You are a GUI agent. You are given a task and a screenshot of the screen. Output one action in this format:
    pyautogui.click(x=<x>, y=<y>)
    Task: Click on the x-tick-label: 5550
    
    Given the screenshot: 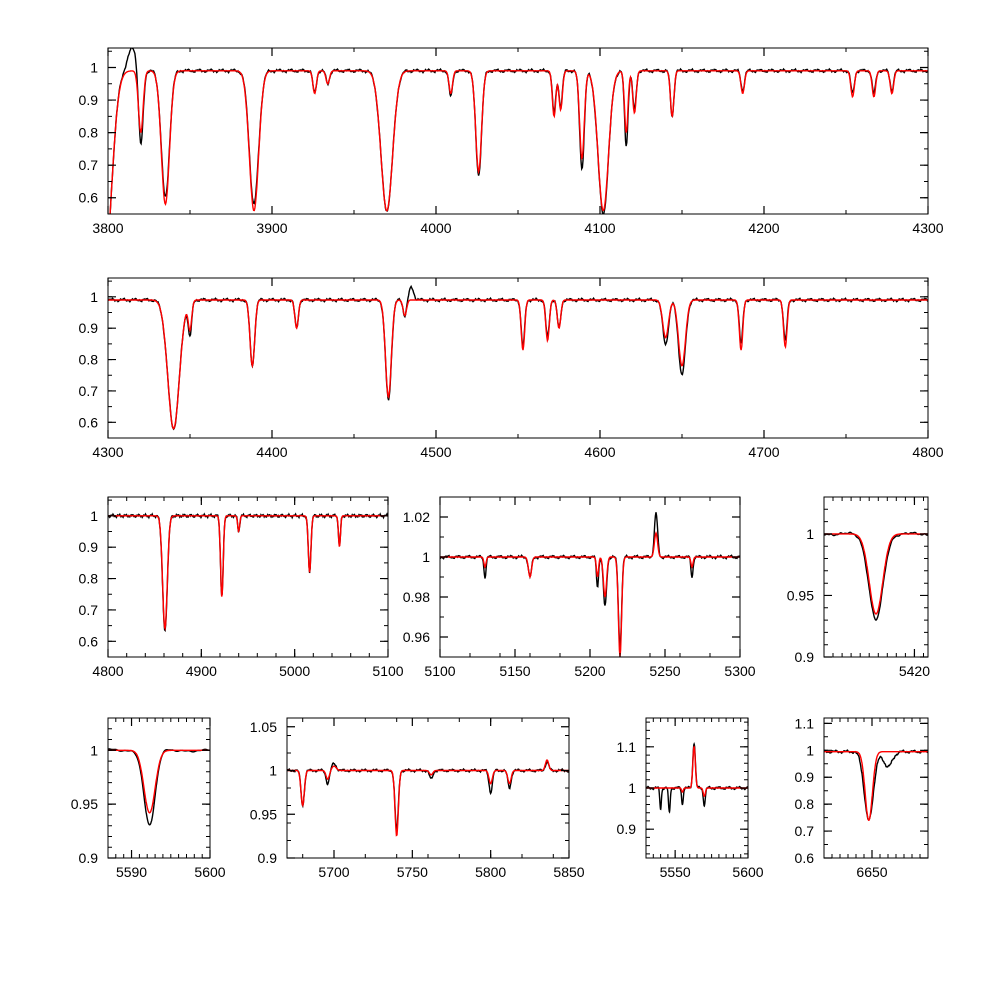 What is the action you would take?
    pyautogui.click(x=675, y=872)
    